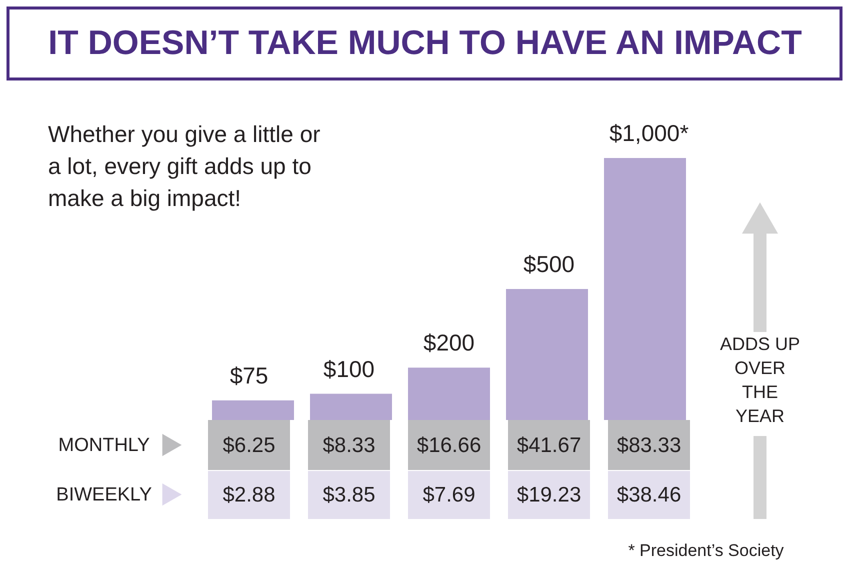  What do you see at coordinates (760, 380) in the screenshot?
I see `text: ADDS UP OVER THE YEAR` at bounding box center [760, 380].